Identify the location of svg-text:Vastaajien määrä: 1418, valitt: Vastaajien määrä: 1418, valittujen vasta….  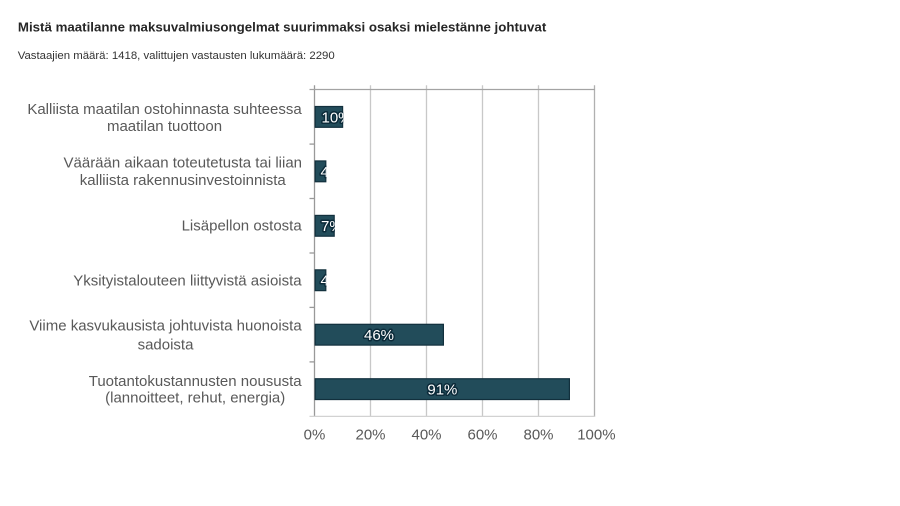
(176, 56).